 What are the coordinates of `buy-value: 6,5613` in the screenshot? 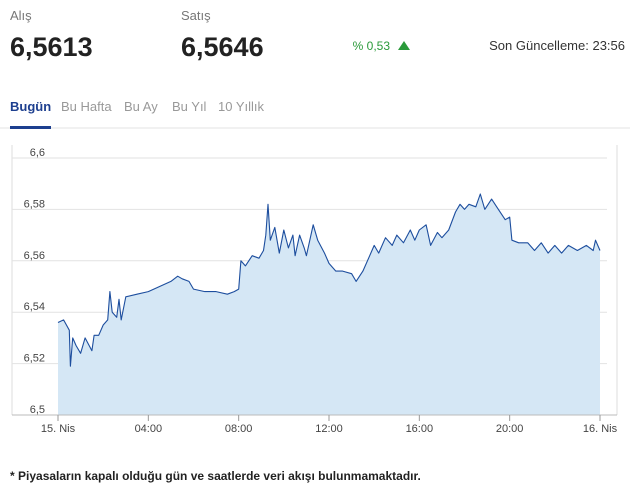 It's located at (51, 47).